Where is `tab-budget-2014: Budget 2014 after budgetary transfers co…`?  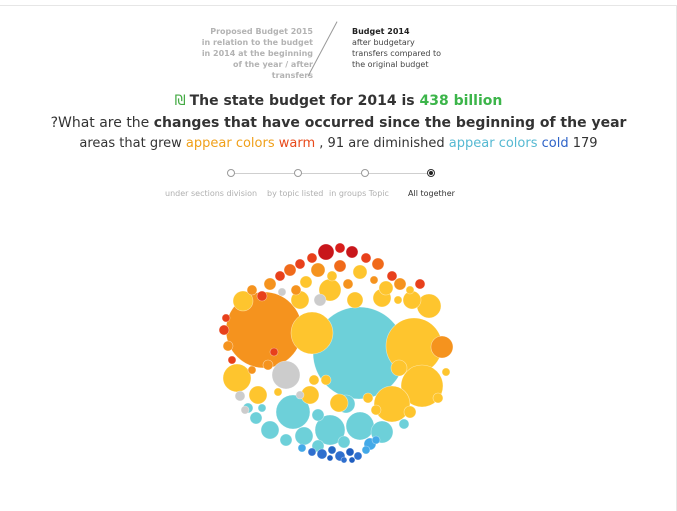 tab-budget-2014: Budget 2014 after budgetary transfers co… is located at coordinates (417, 48).